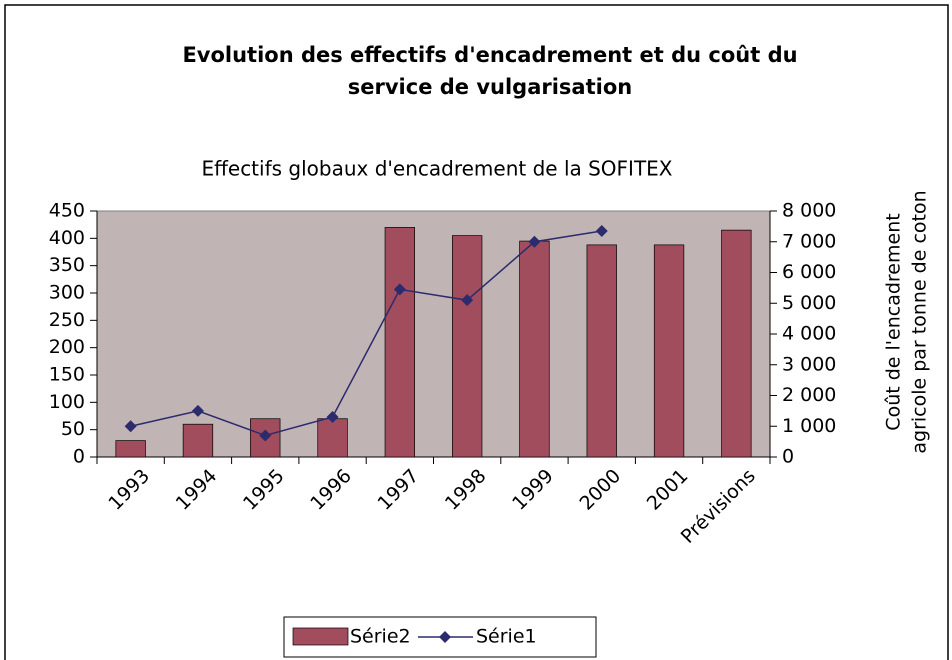 This screenshot has height=660, width=952. What do you see at coordinates (73, 429) in the screenshot?
I see `y-tick-label: 50` at bounding box center [73, 429].